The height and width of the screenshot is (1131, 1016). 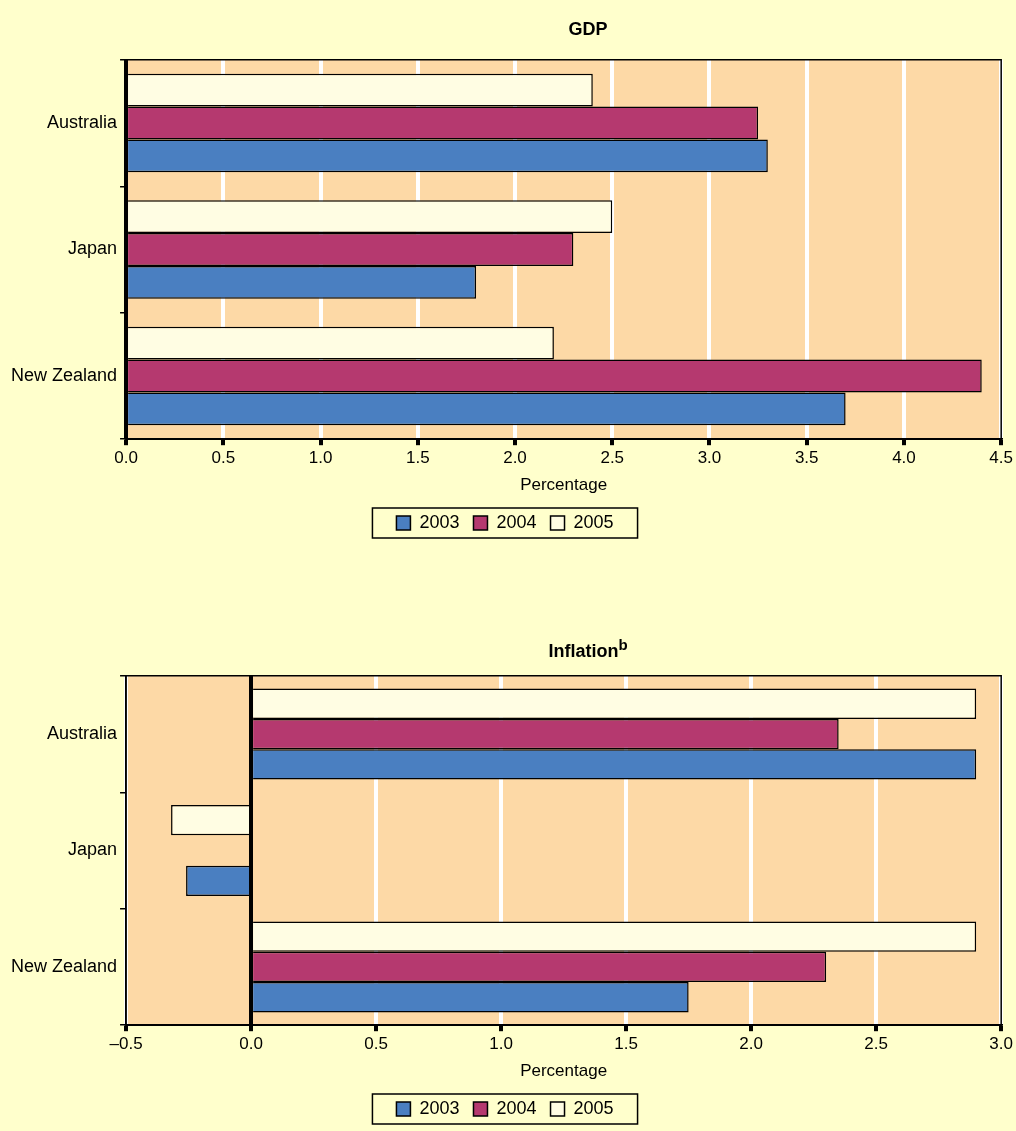 What do you see at coordinates (126, 1044) in the screenshot?
I see `x-tick-label: –0.5` at bounding box center [126, 1044].